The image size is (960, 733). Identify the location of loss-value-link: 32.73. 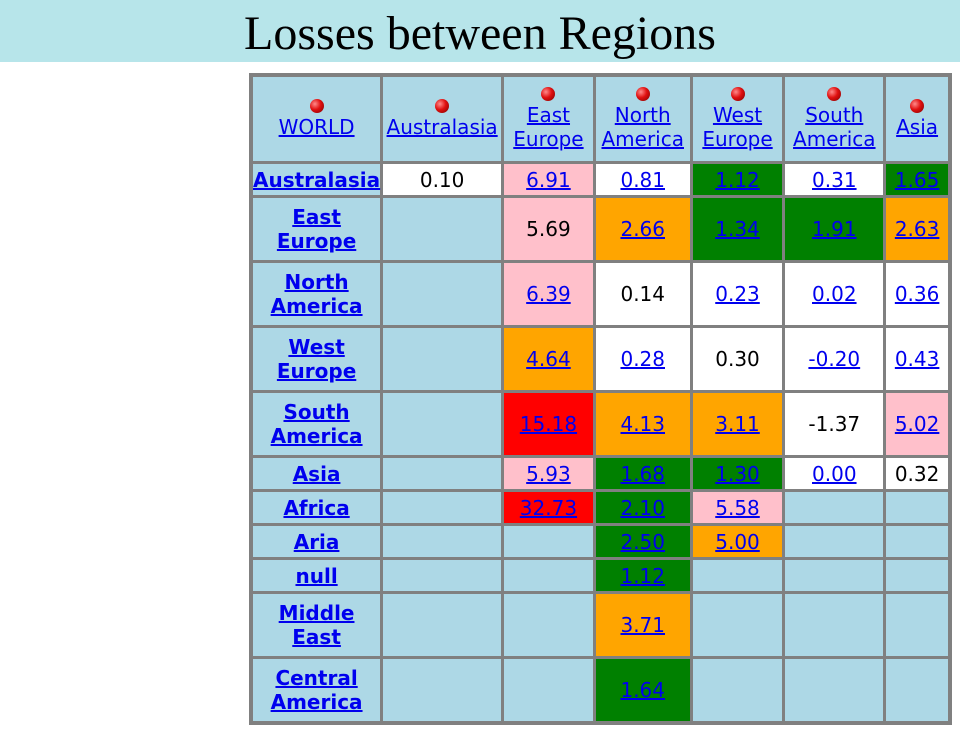
(548, 507).